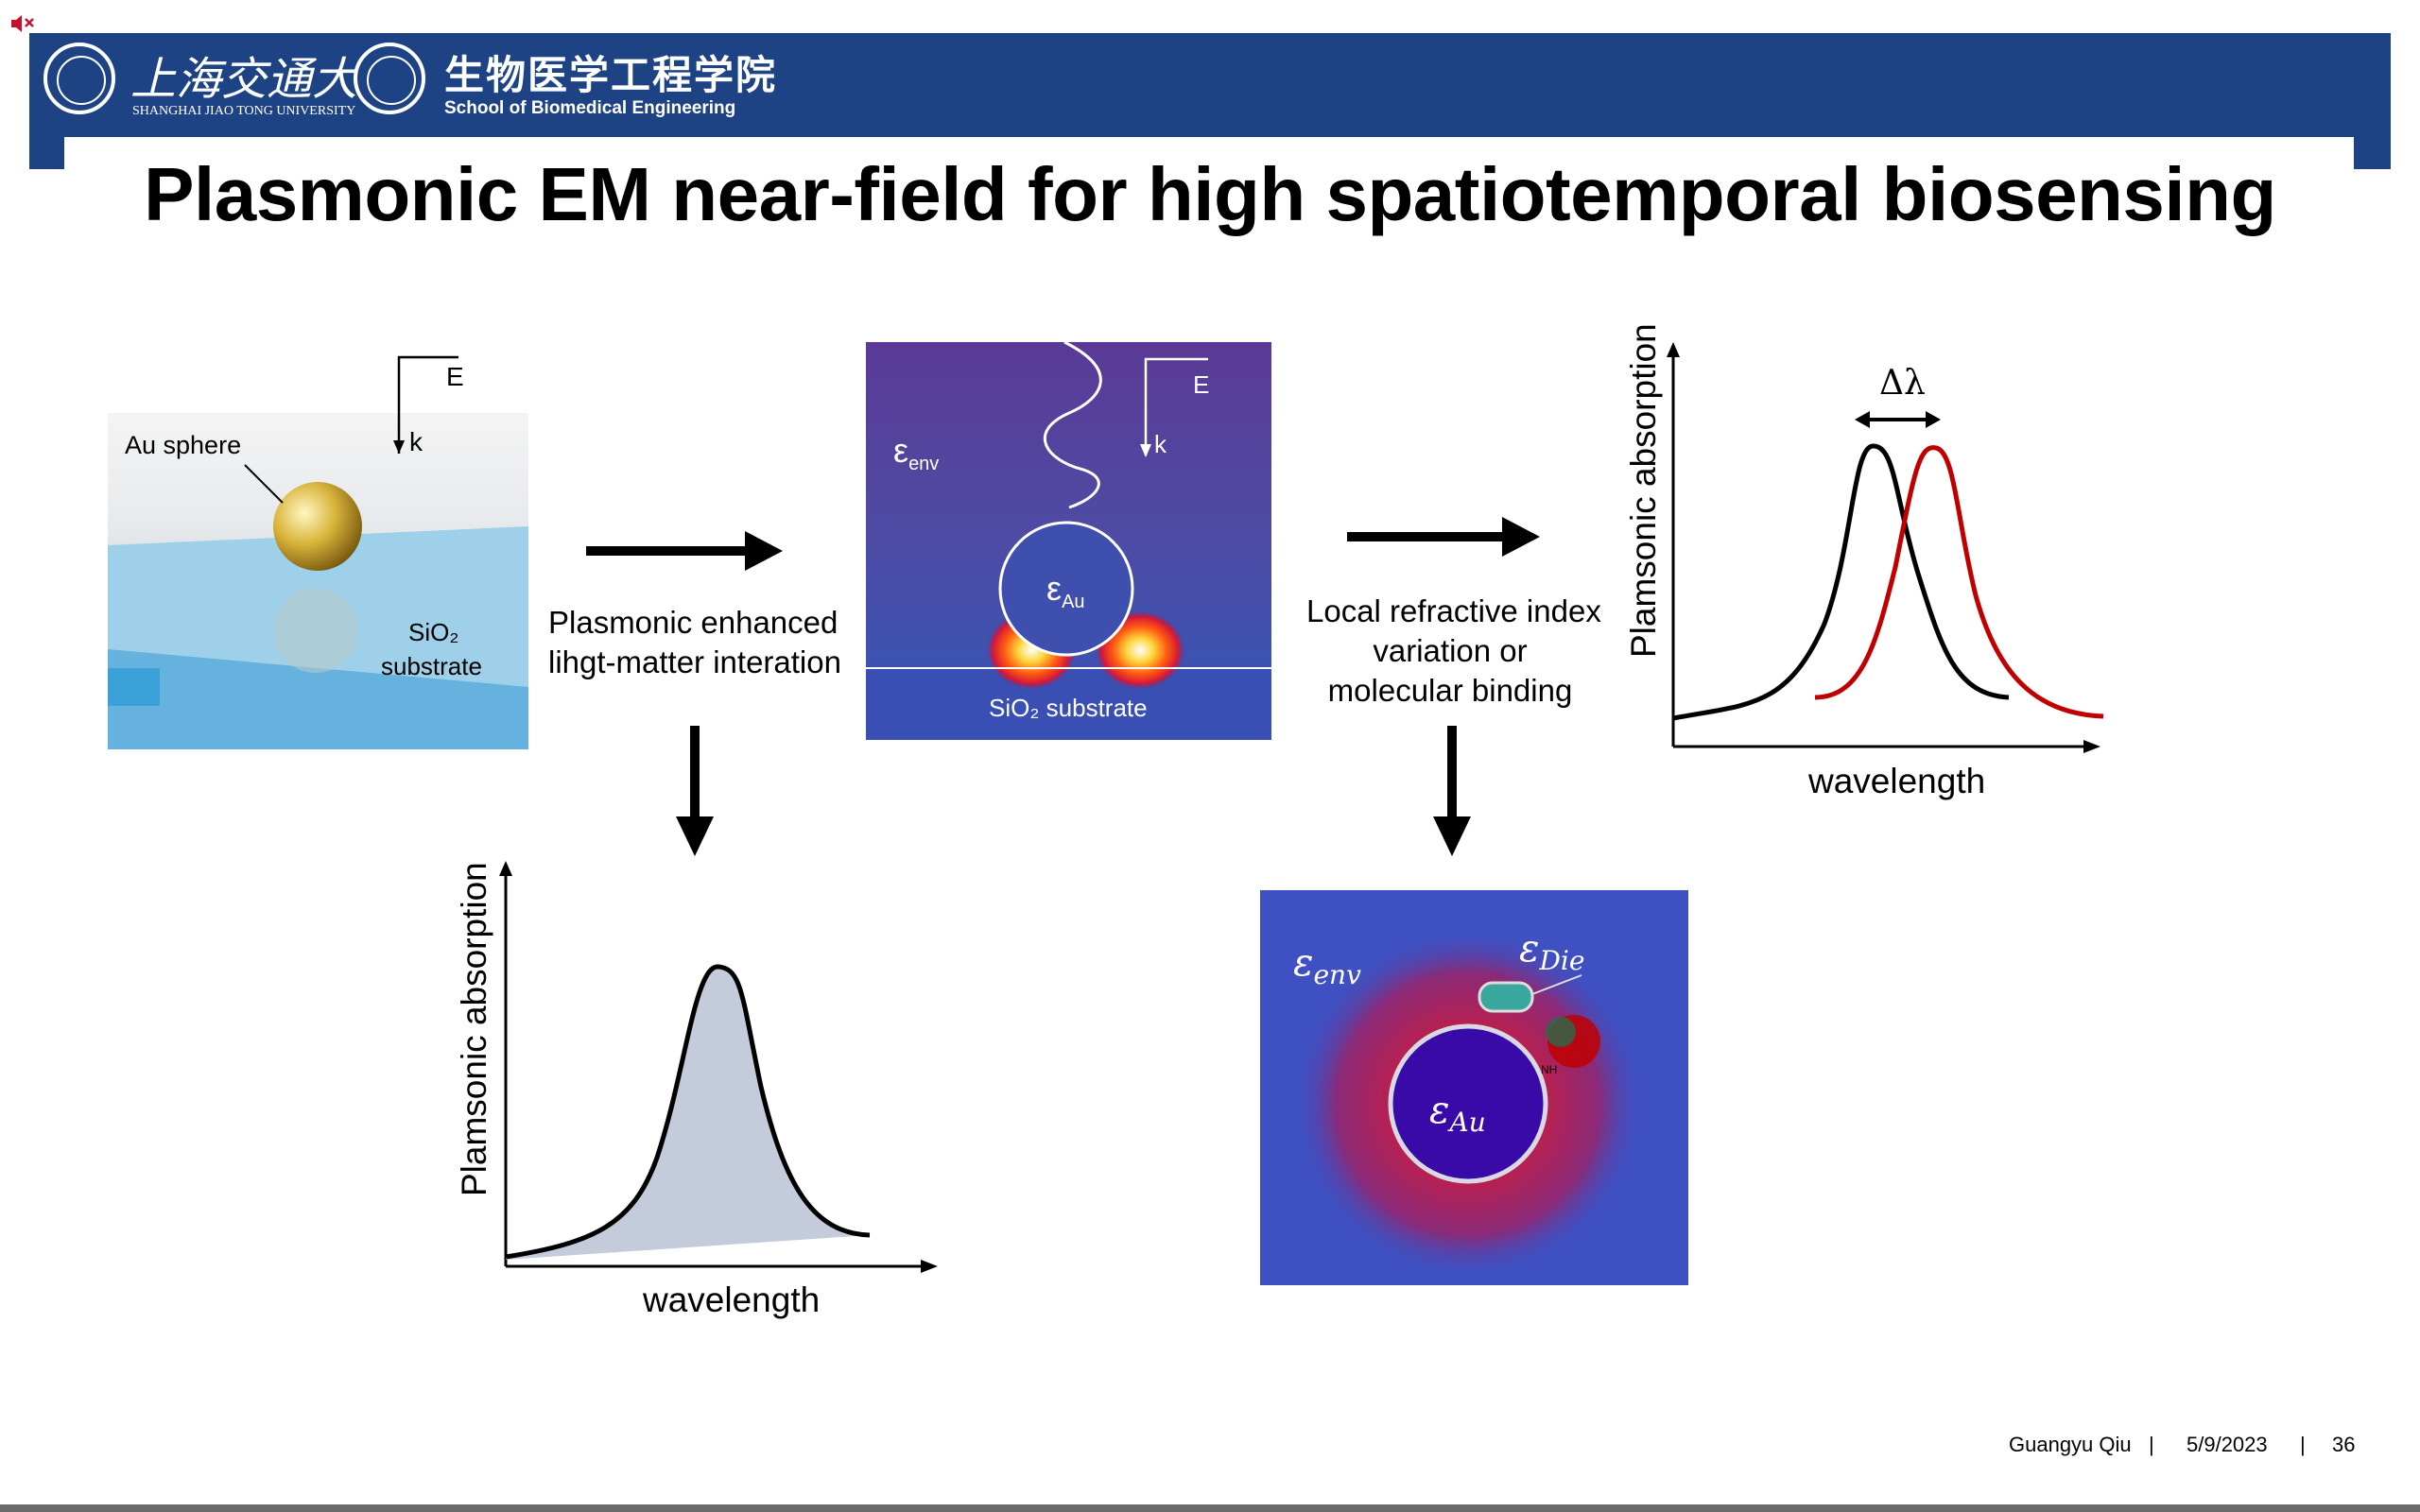  Describe the element at coordinates (694, 661) in the screenshot. I see `step1-text-line2: lihgt-matter interation` at that location.